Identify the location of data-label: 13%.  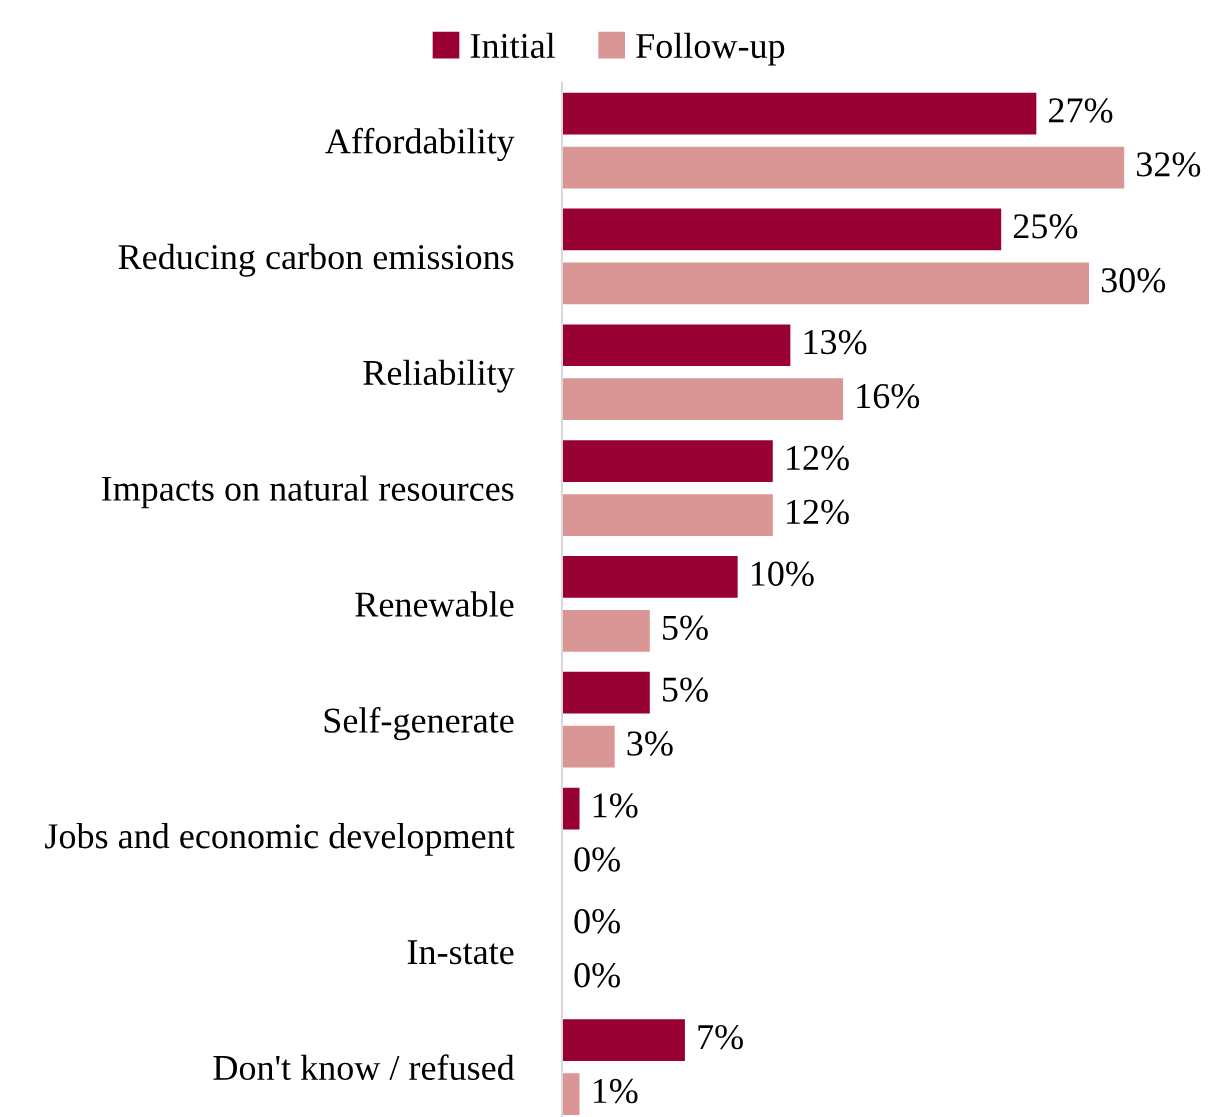
(835, 342).